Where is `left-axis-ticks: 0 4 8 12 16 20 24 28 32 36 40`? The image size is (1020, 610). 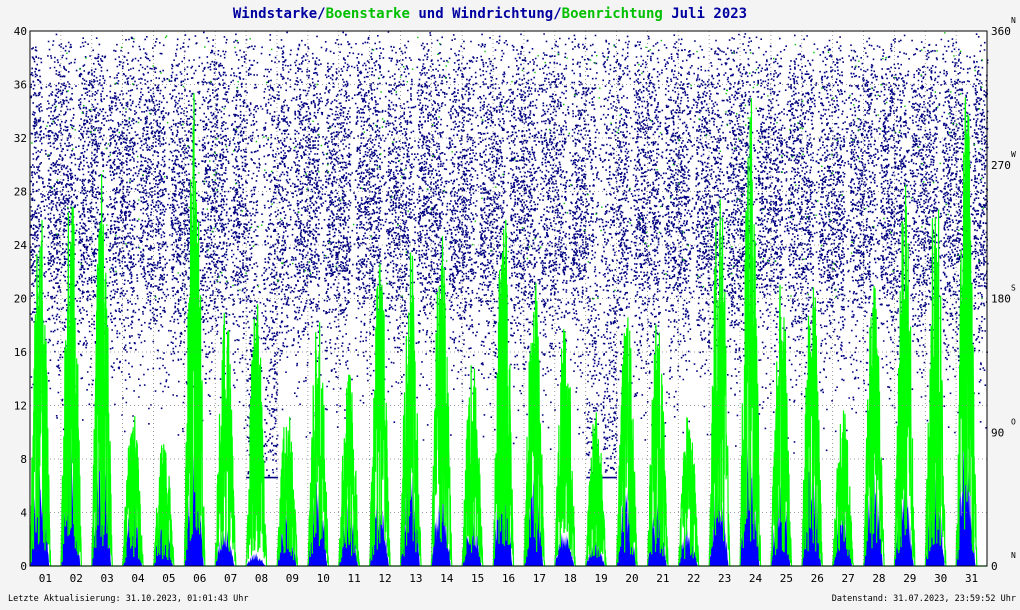 left-axis-ticks: 0 4 8 12 16 20 24 28 32 36 40 is located at coordinates (21, 299).